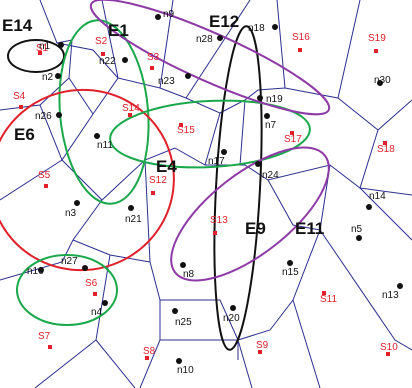 This screenshot has height=388, width=412. What do you see at coordinates (377, 196) in the screenshot?
I see `node-label: n14` at bounding box center [377, 196].